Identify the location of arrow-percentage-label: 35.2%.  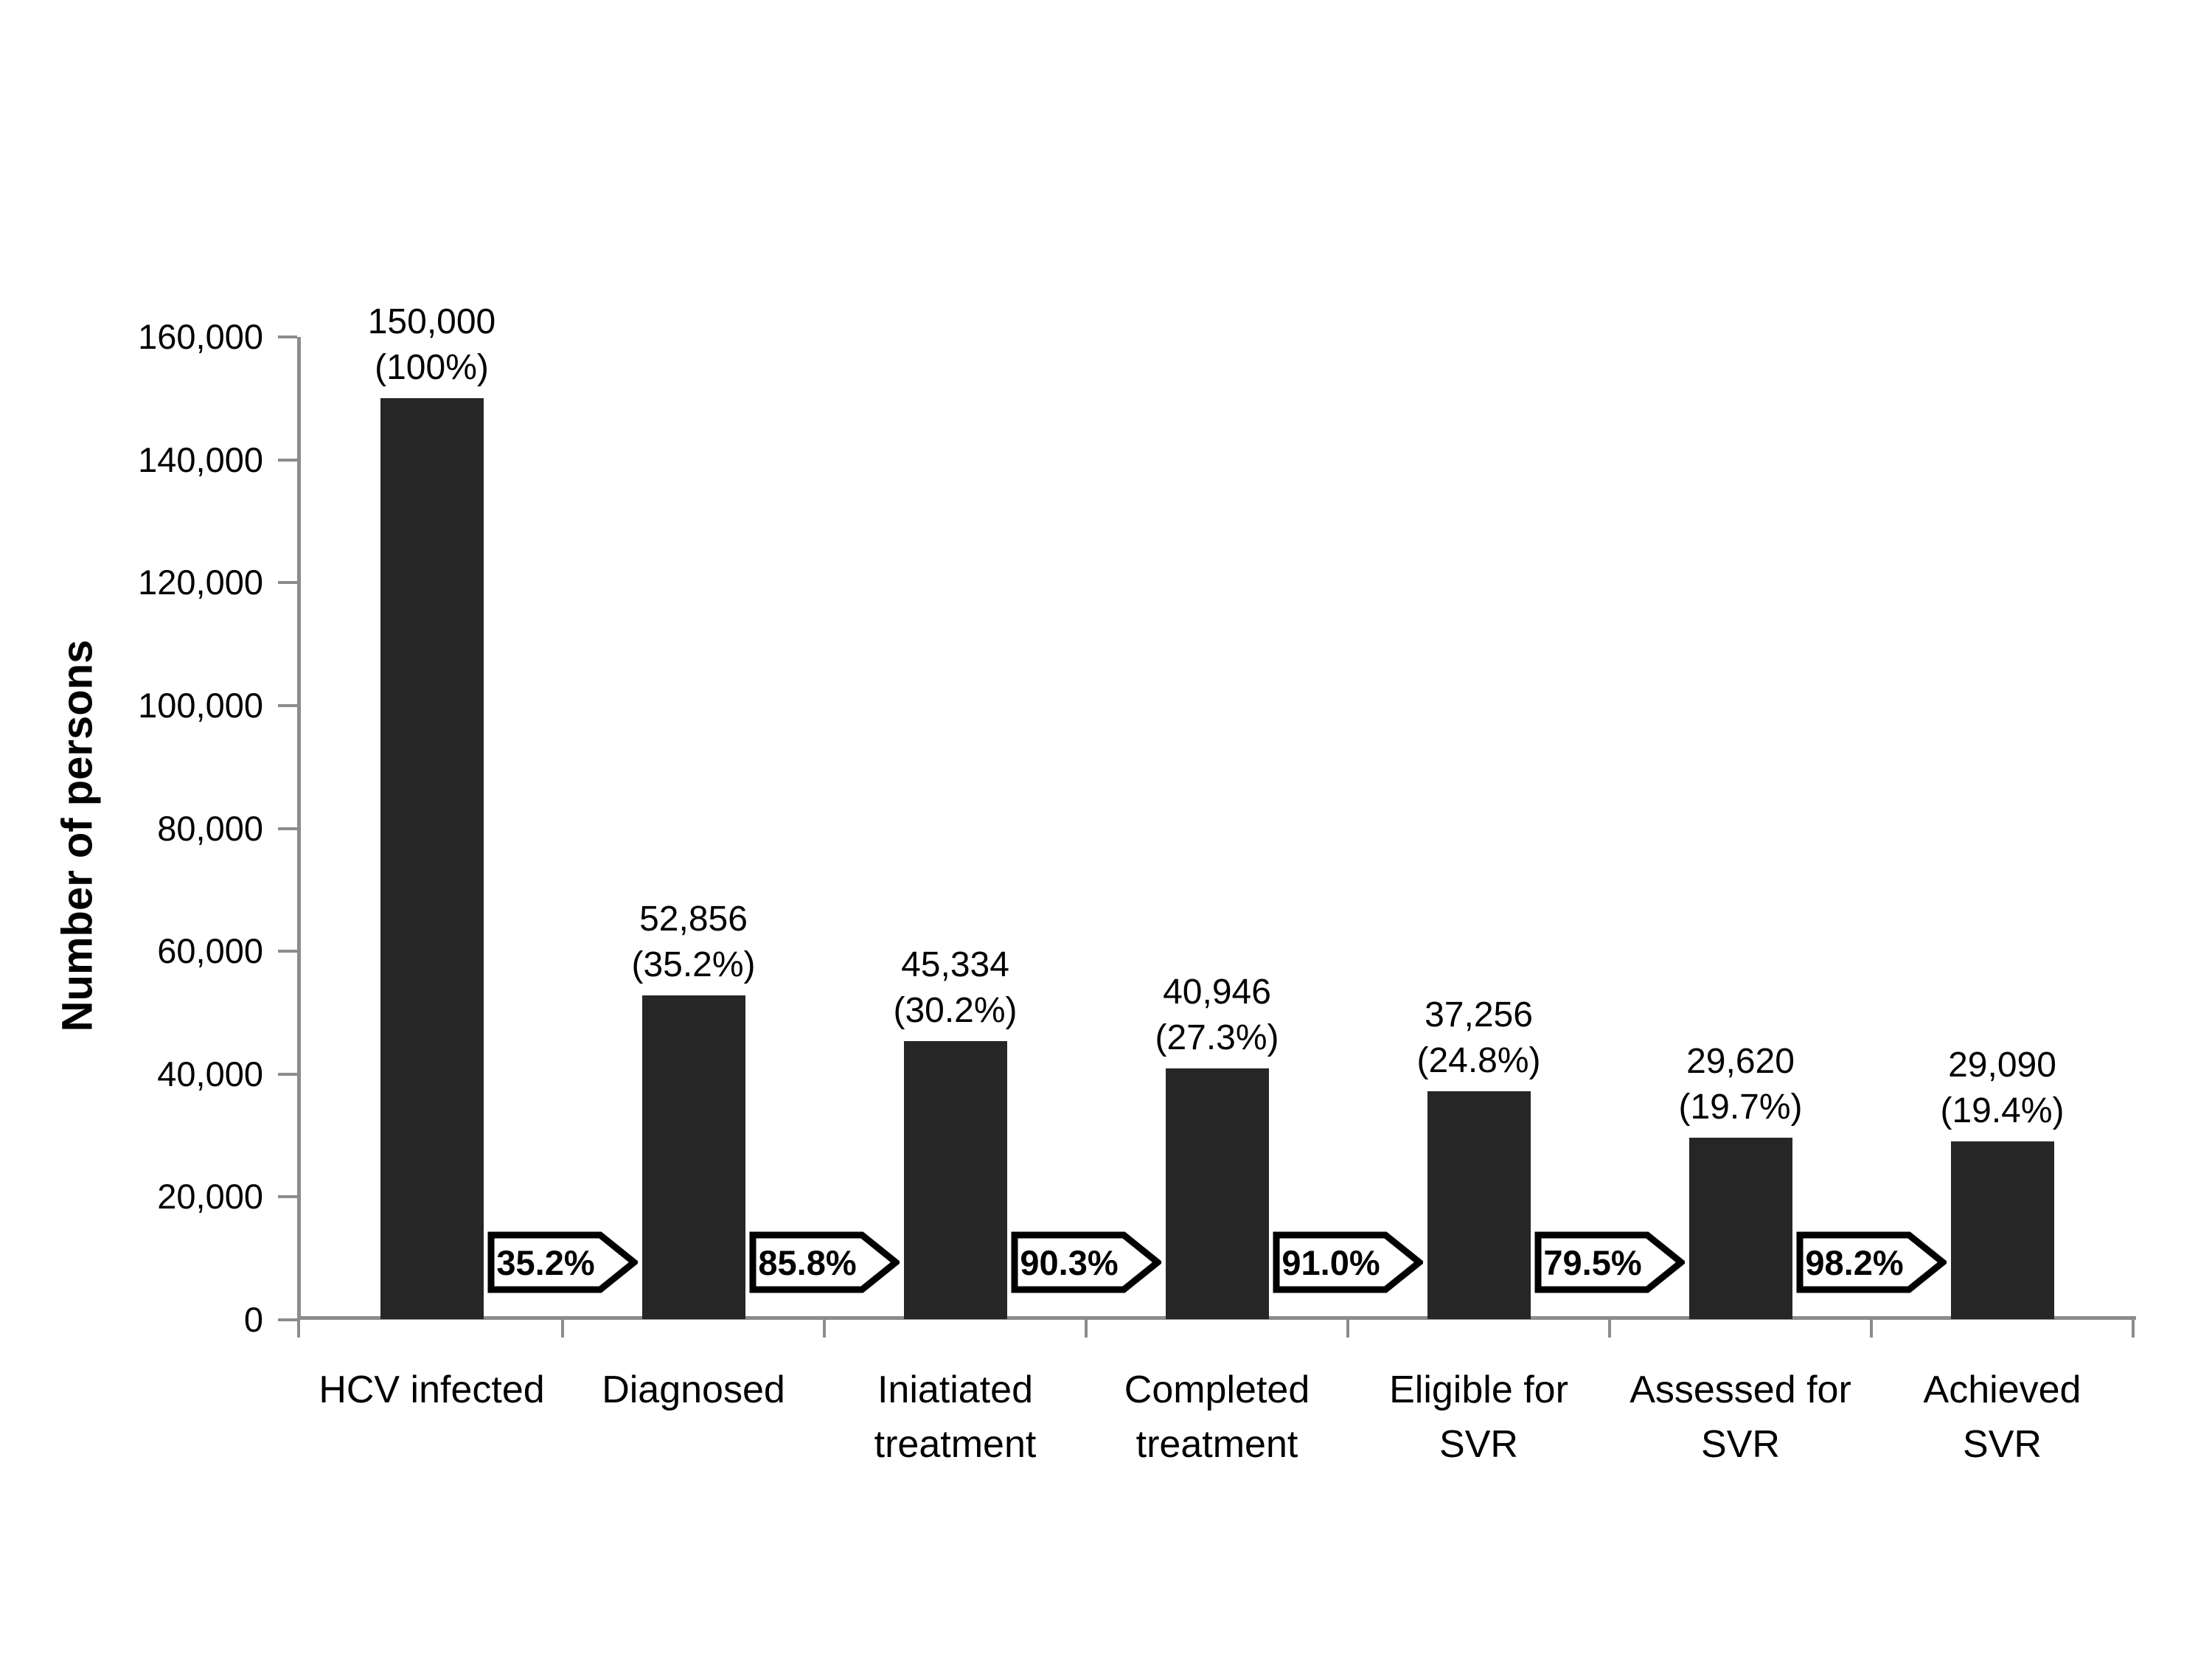
(545, 1262).